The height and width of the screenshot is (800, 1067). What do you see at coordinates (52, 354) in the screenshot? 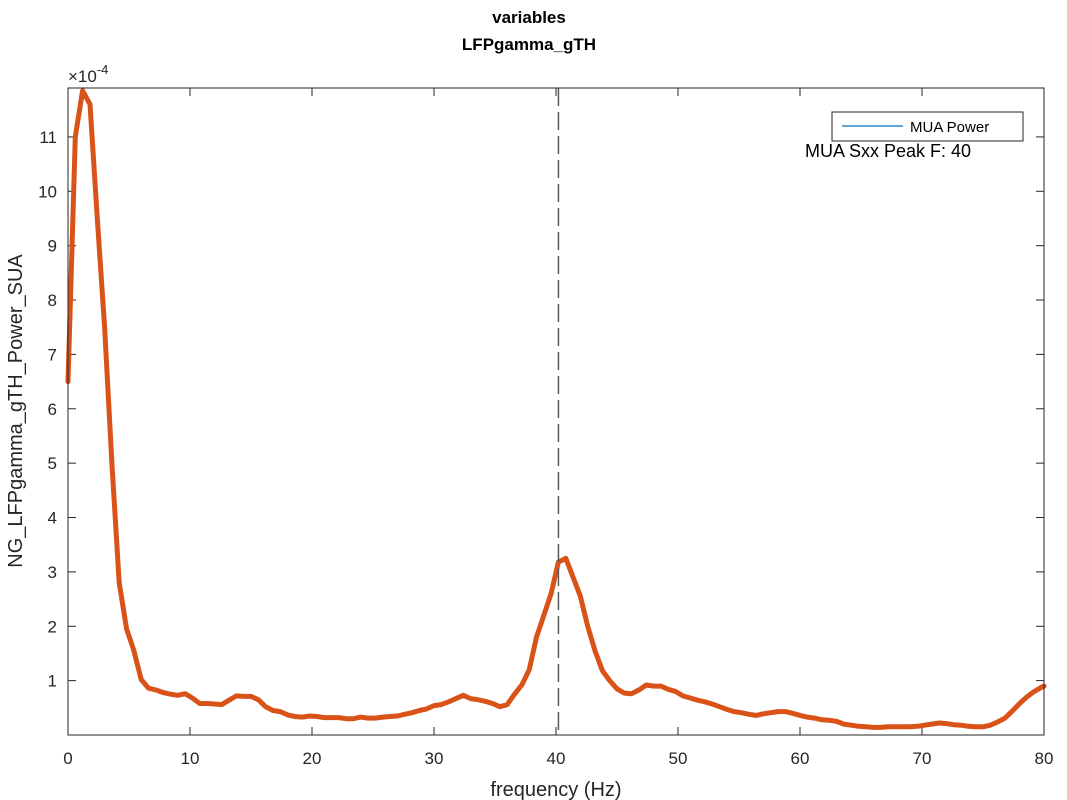
I see `y-tick-label: 7` at bounding box center [52, 354].